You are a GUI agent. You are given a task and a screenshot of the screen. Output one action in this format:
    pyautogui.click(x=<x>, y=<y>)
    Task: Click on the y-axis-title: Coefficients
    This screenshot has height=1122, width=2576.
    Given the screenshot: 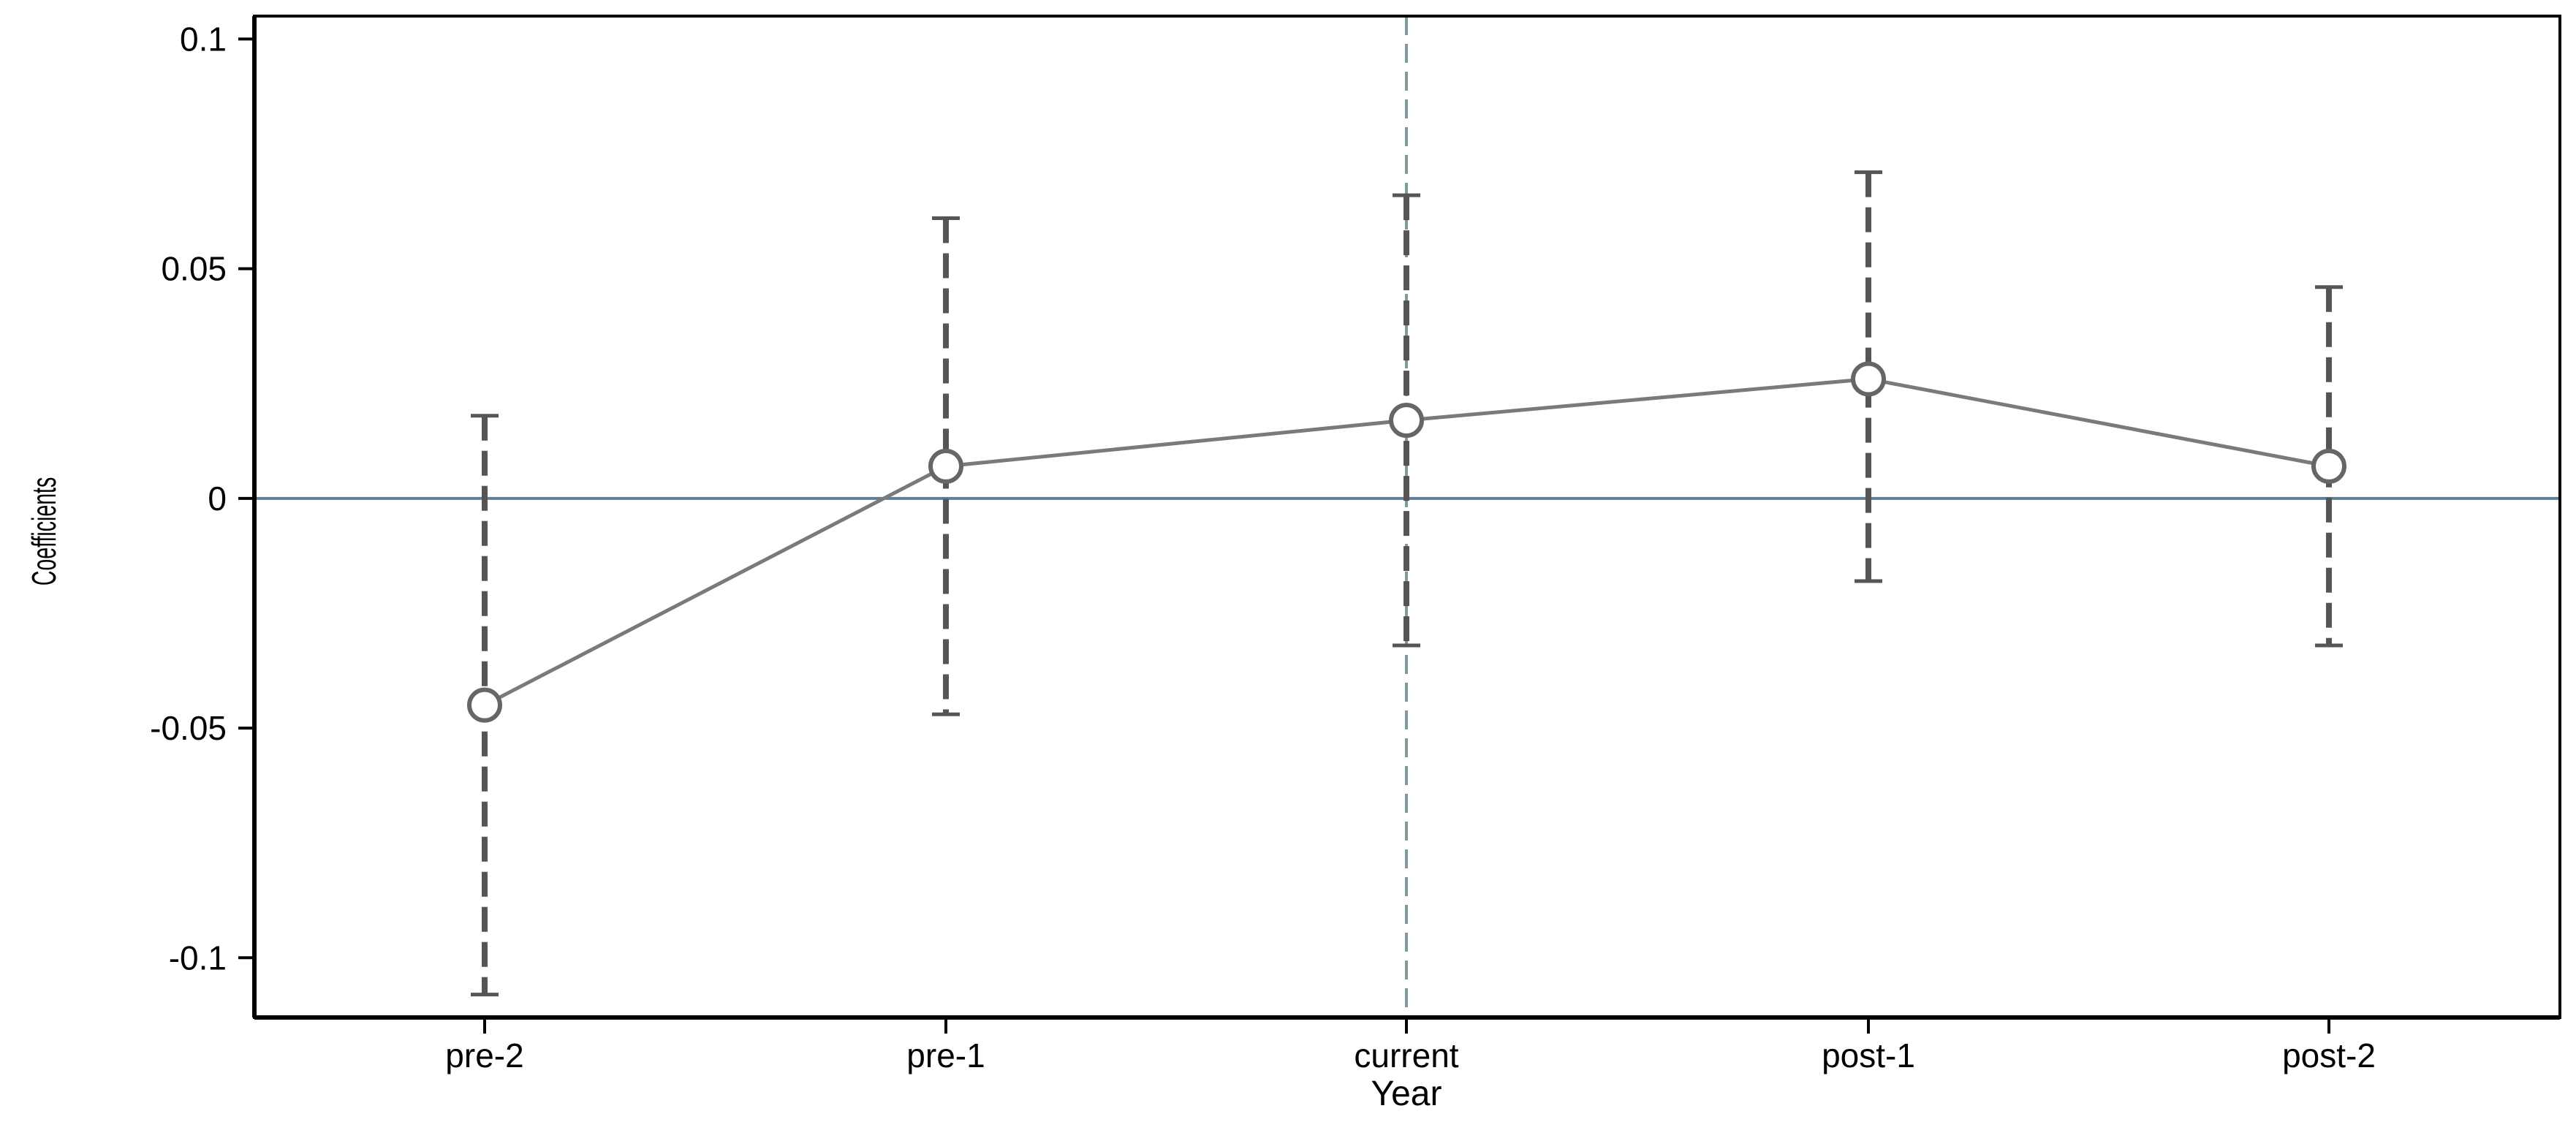 What is the action you would take?
    pyautogui.click(x=45, y=531)
    